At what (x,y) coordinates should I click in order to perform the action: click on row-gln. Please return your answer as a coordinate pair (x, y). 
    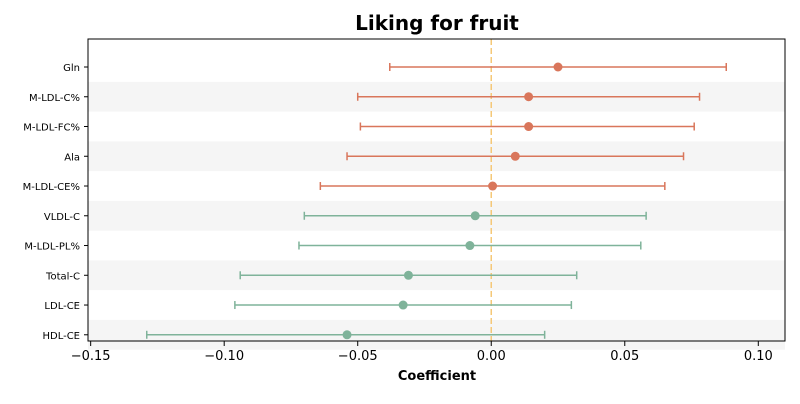
    Looking at the image, I should click on (558, 67).